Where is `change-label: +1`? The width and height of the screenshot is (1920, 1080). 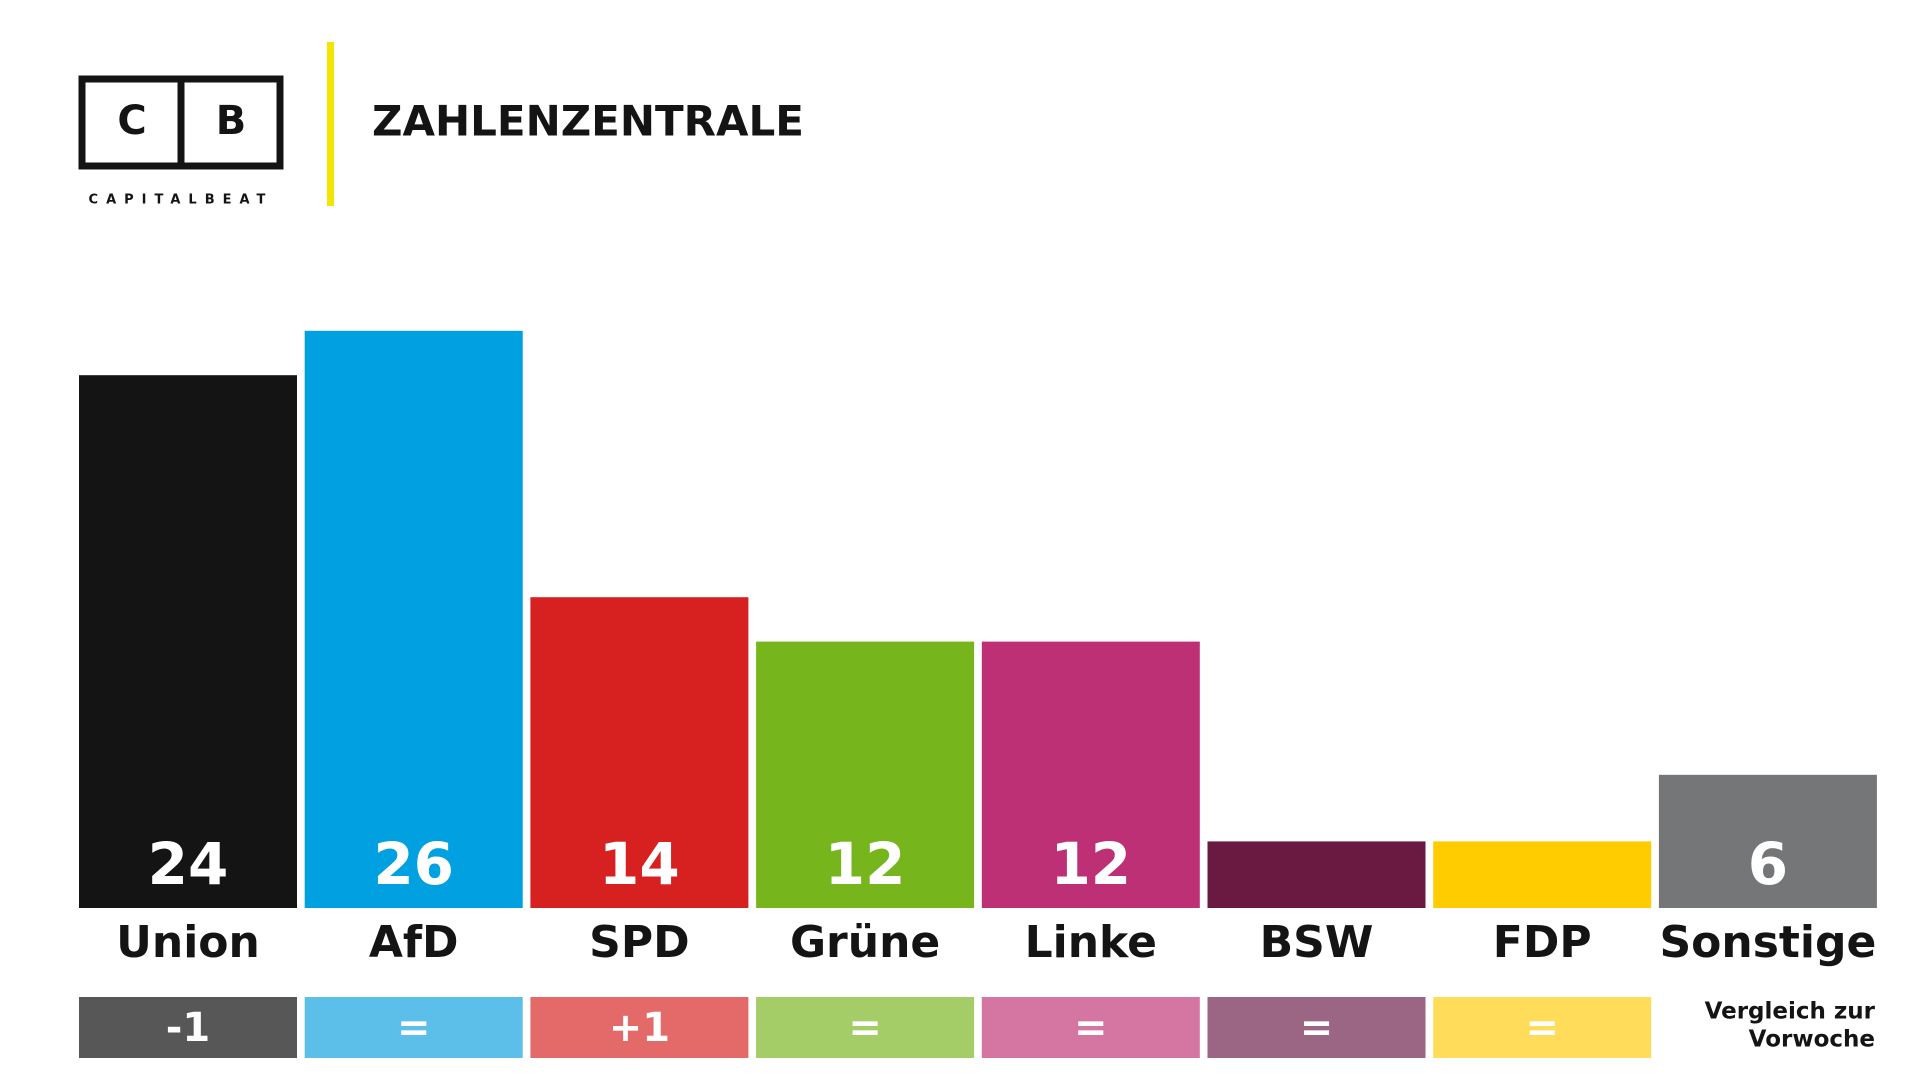 change-label: +1 is located at coordinates (639, 1028).